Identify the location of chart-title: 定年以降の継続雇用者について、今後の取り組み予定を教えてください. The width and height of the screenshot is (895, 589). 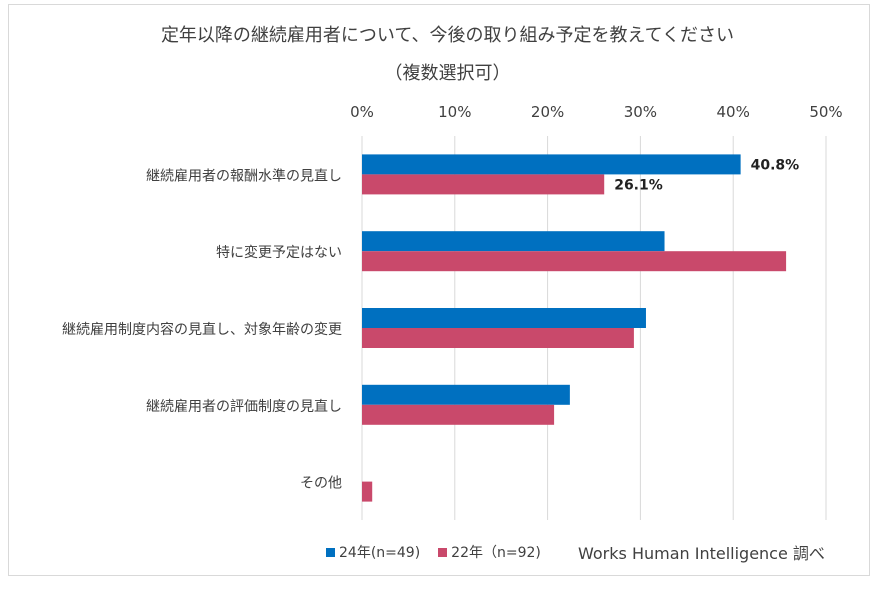
(447, 35).